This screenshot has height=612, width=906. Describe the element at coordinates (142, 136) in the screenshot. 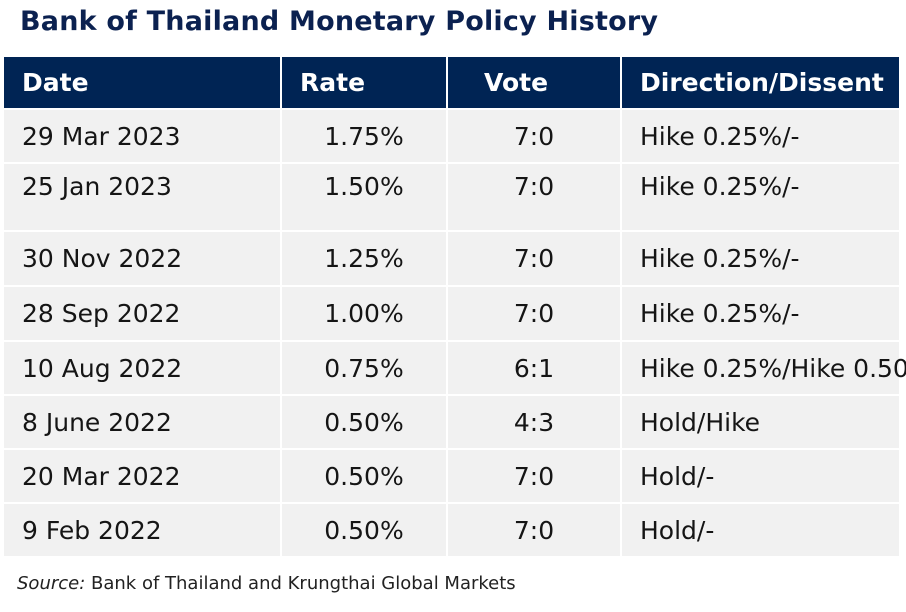

I see `date-cell: 29 Mar 2023` at that location.